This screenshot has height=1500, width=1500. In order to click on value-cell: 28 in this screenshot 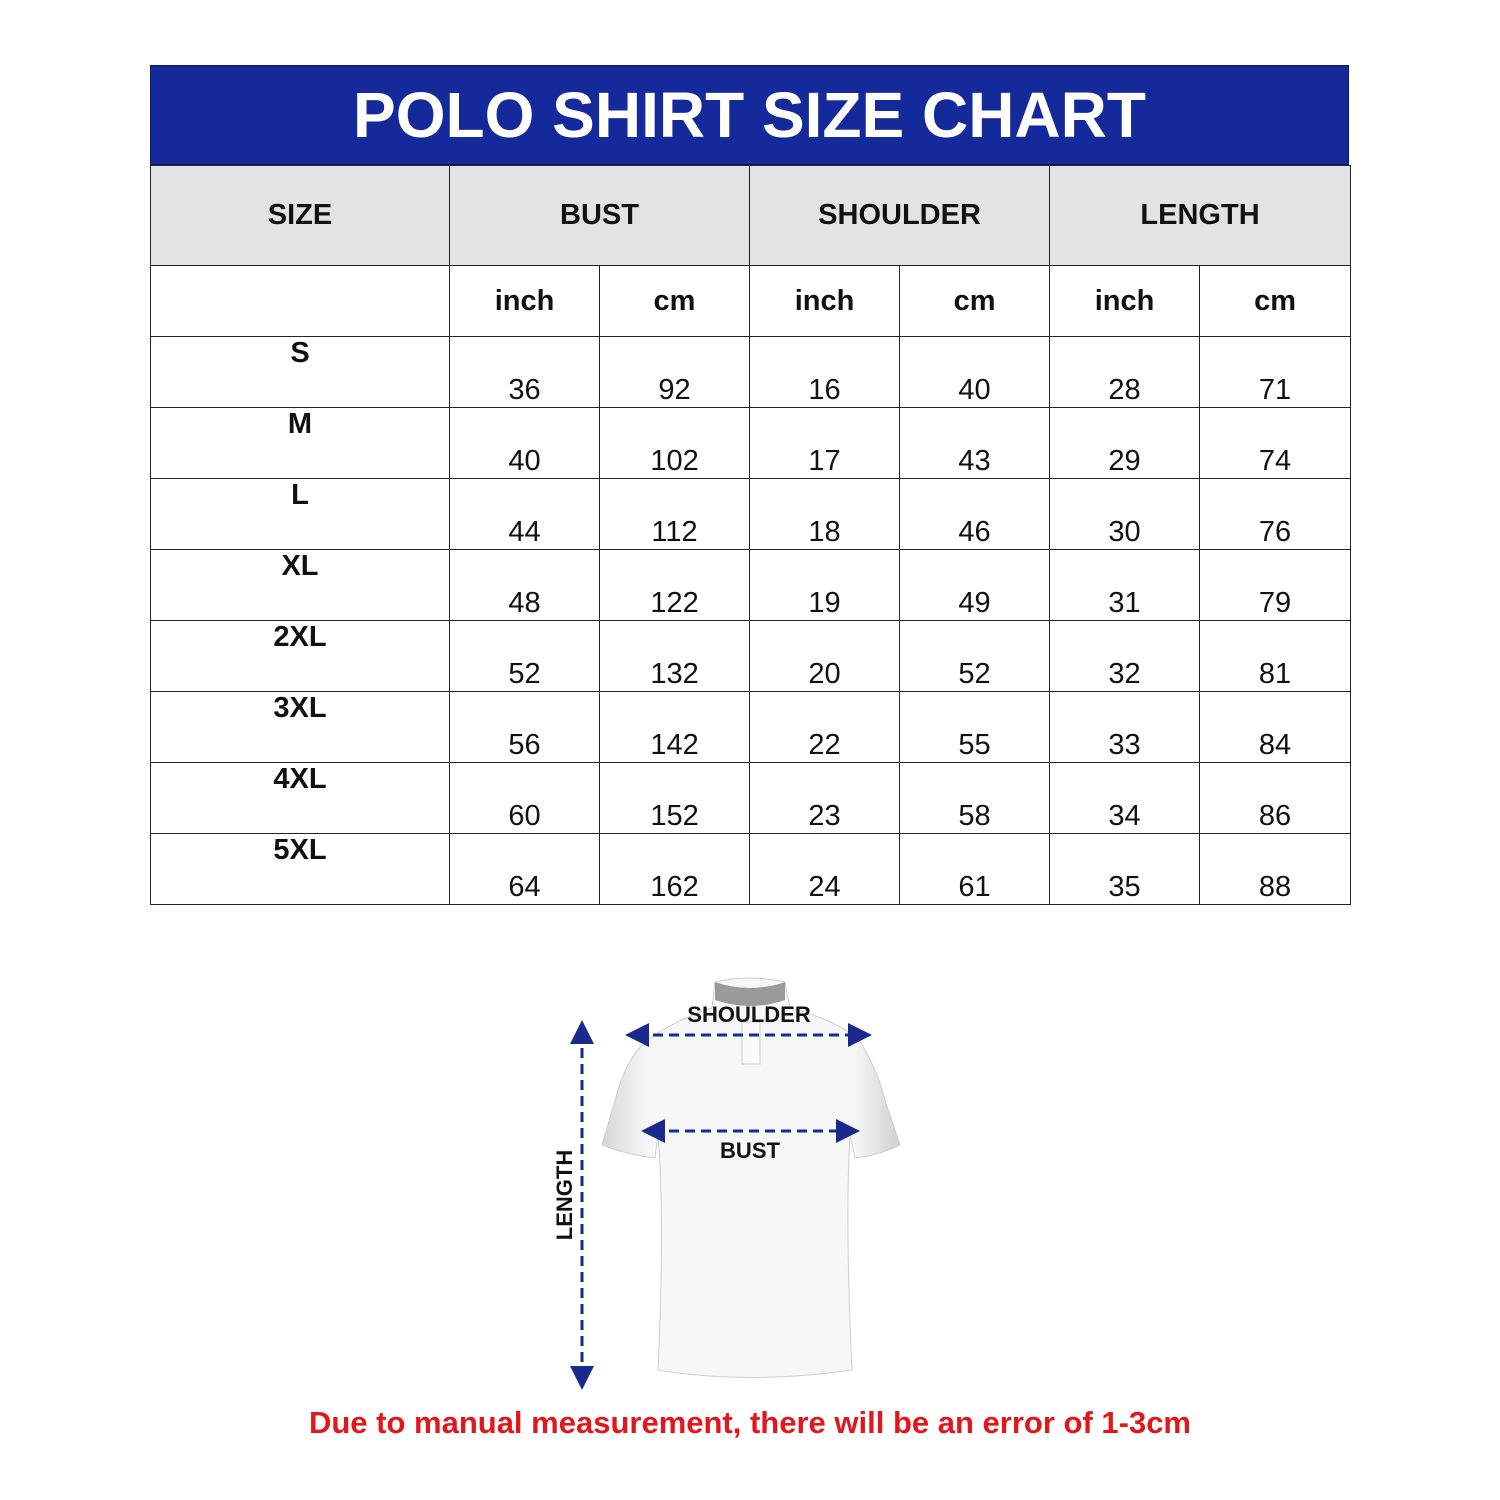, I will do `click(1125, 372)`.